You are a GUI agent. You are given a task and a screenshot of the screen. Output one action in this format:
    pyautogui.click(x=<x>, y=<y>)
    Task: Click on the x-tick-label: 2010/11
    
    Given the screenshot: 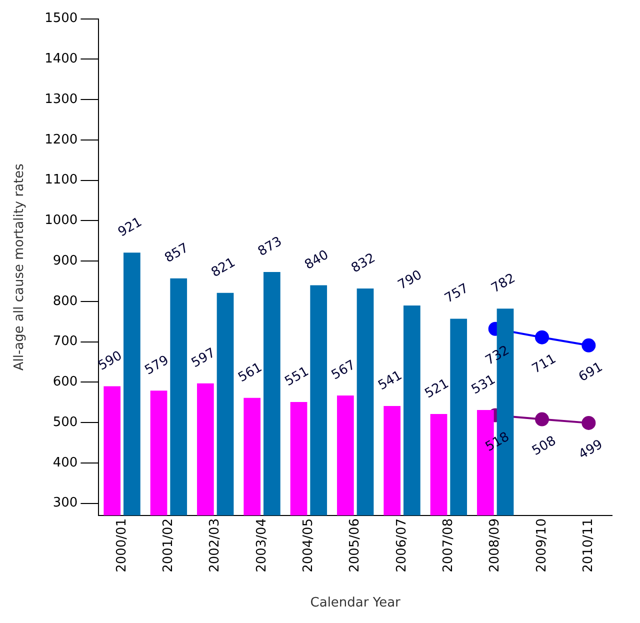 What is the action you would take?
    pyautogui.click(x=588, y=545)
    